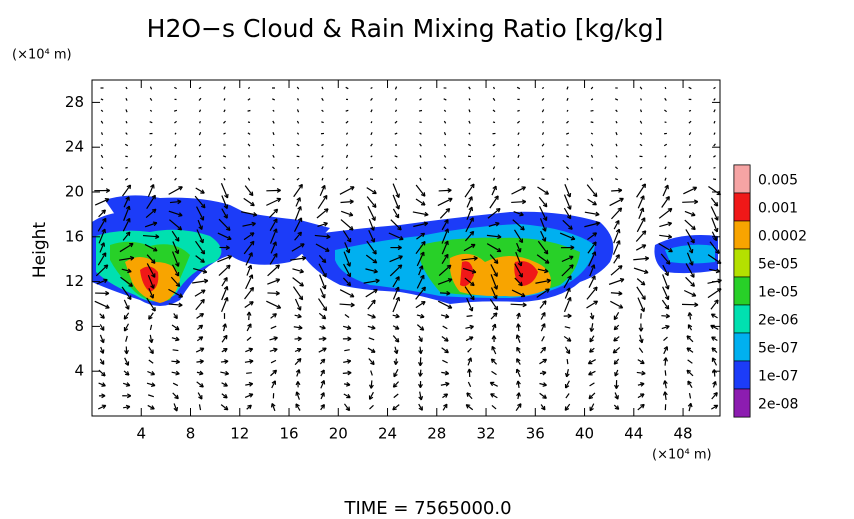 The height and width of the screenshot is (519, 854). What do you see at coordinates (239, 434) in the screenshot?
I see `x-tick-label: 12` at bounding box center [239, 434].